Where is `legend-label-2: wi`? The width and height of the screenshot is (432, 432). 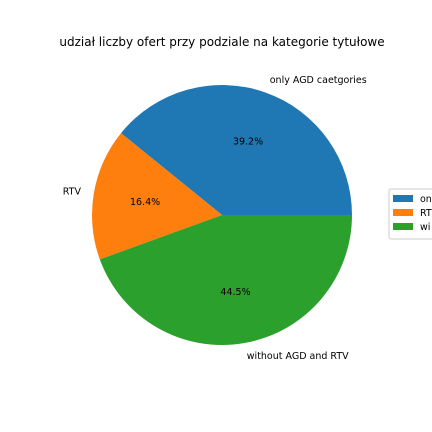 legend-label-2: wi is located at coordinates (425, 227).